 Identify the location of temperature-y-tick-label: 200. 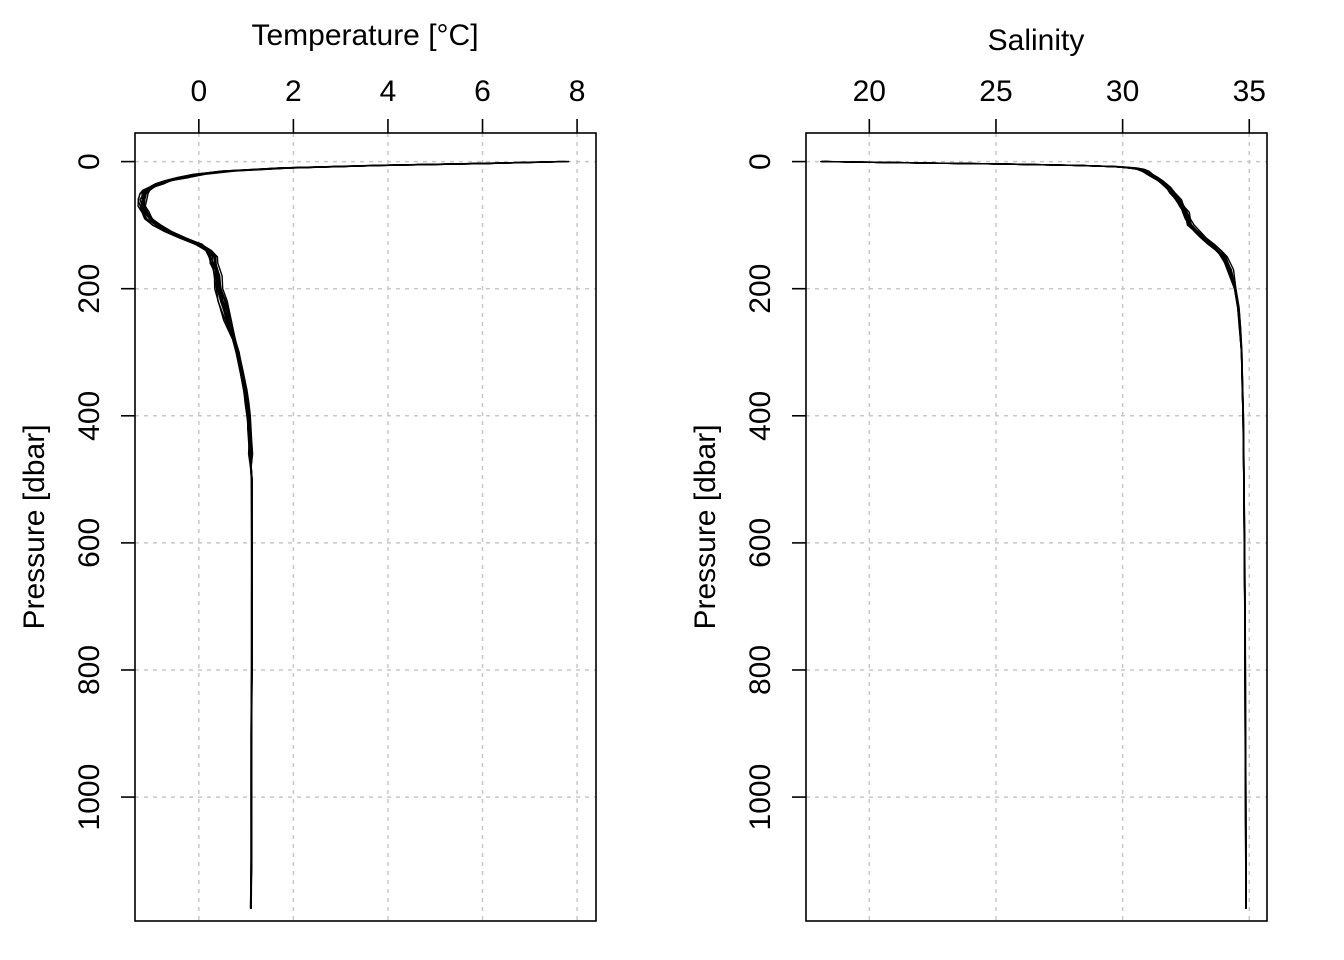
(89, 289).